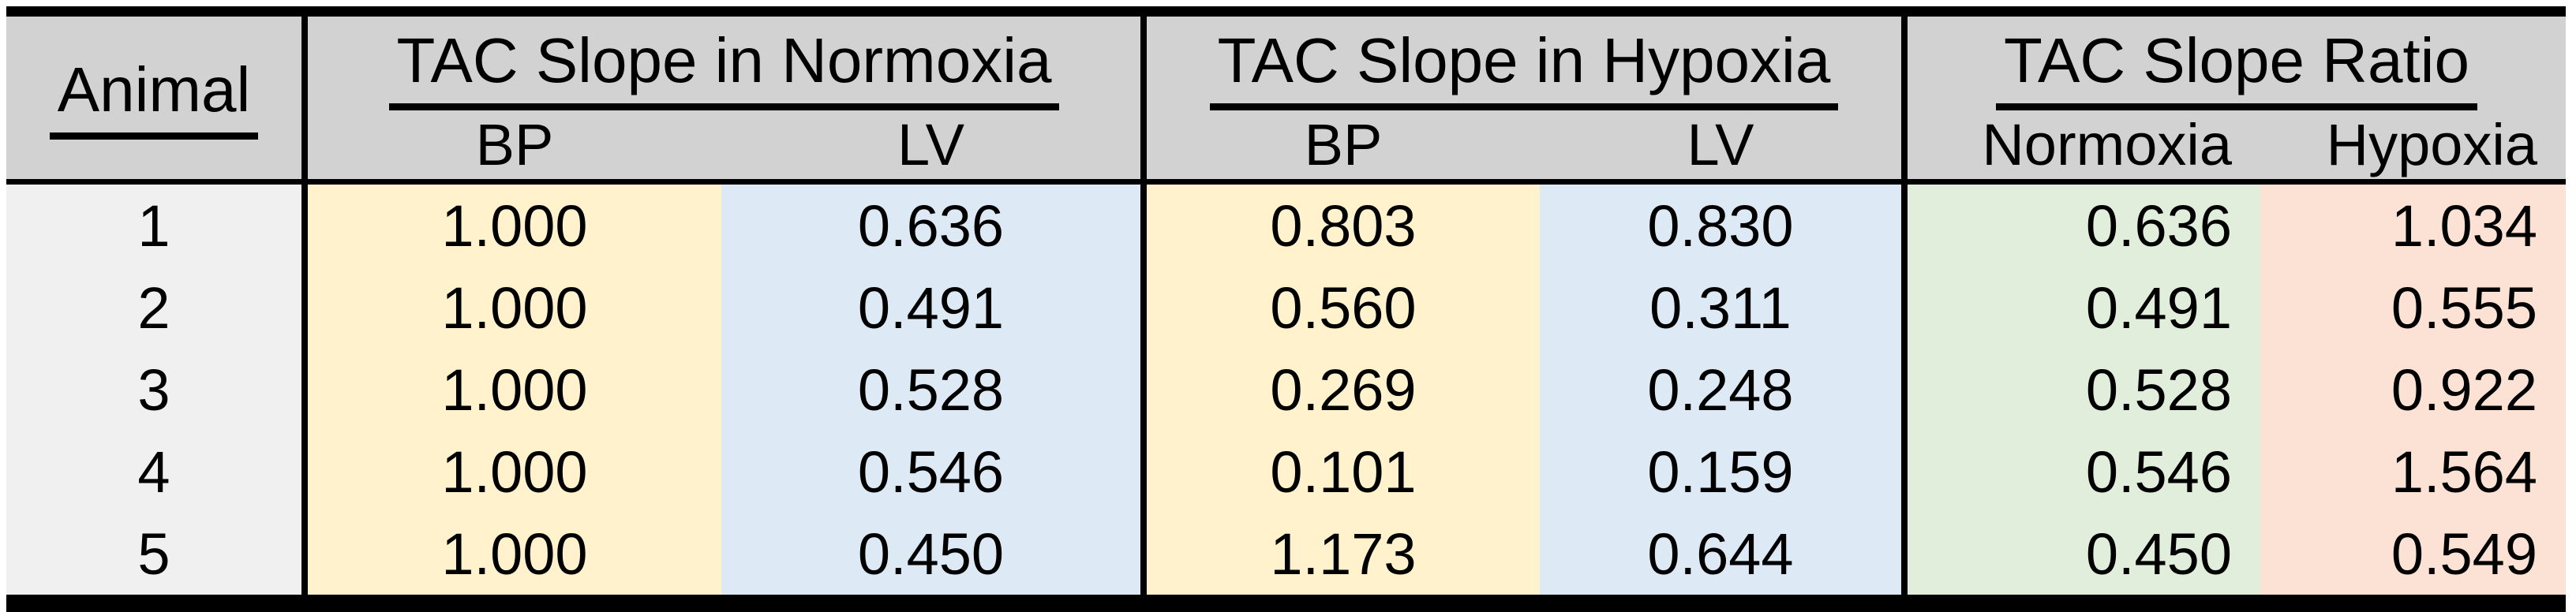  What do you see at coordinates (153, 308) in the screenshot?
I see `cell-animal: 2` at bounding box center [153, 308].